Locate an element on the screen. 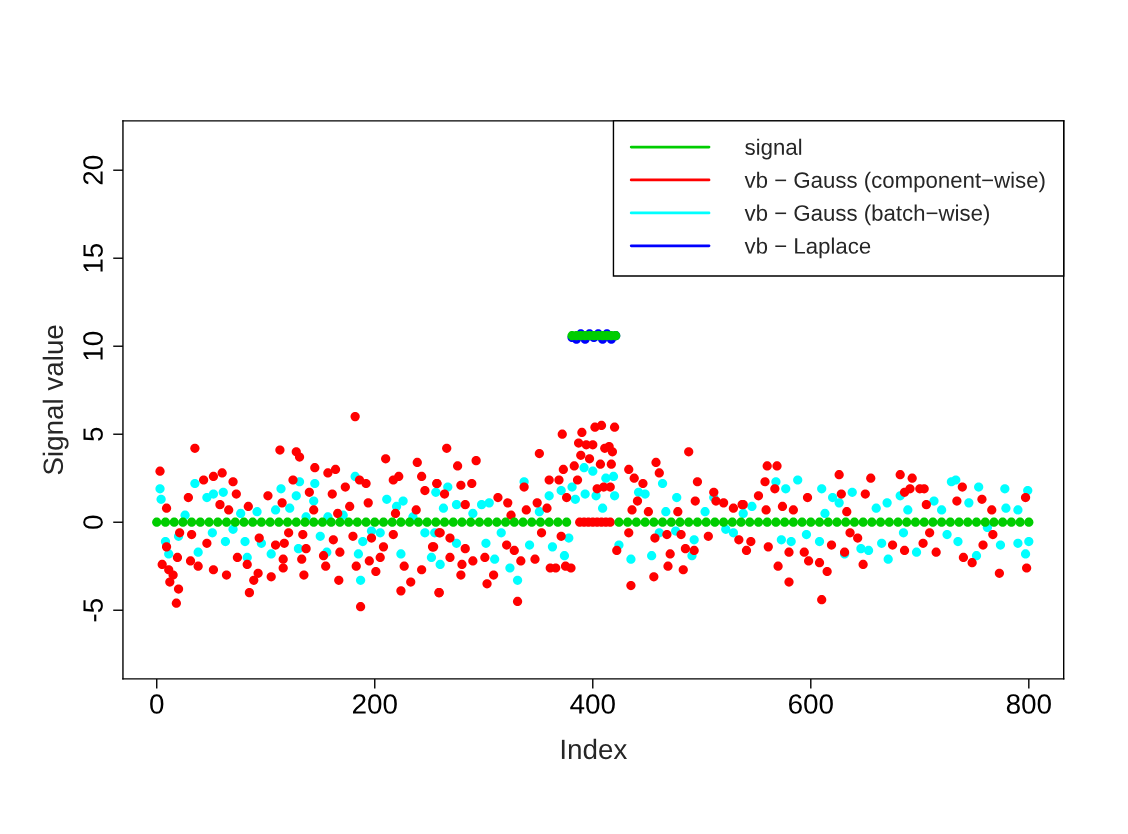  x-tick-label: 400 is located at coordinates (592, 704).